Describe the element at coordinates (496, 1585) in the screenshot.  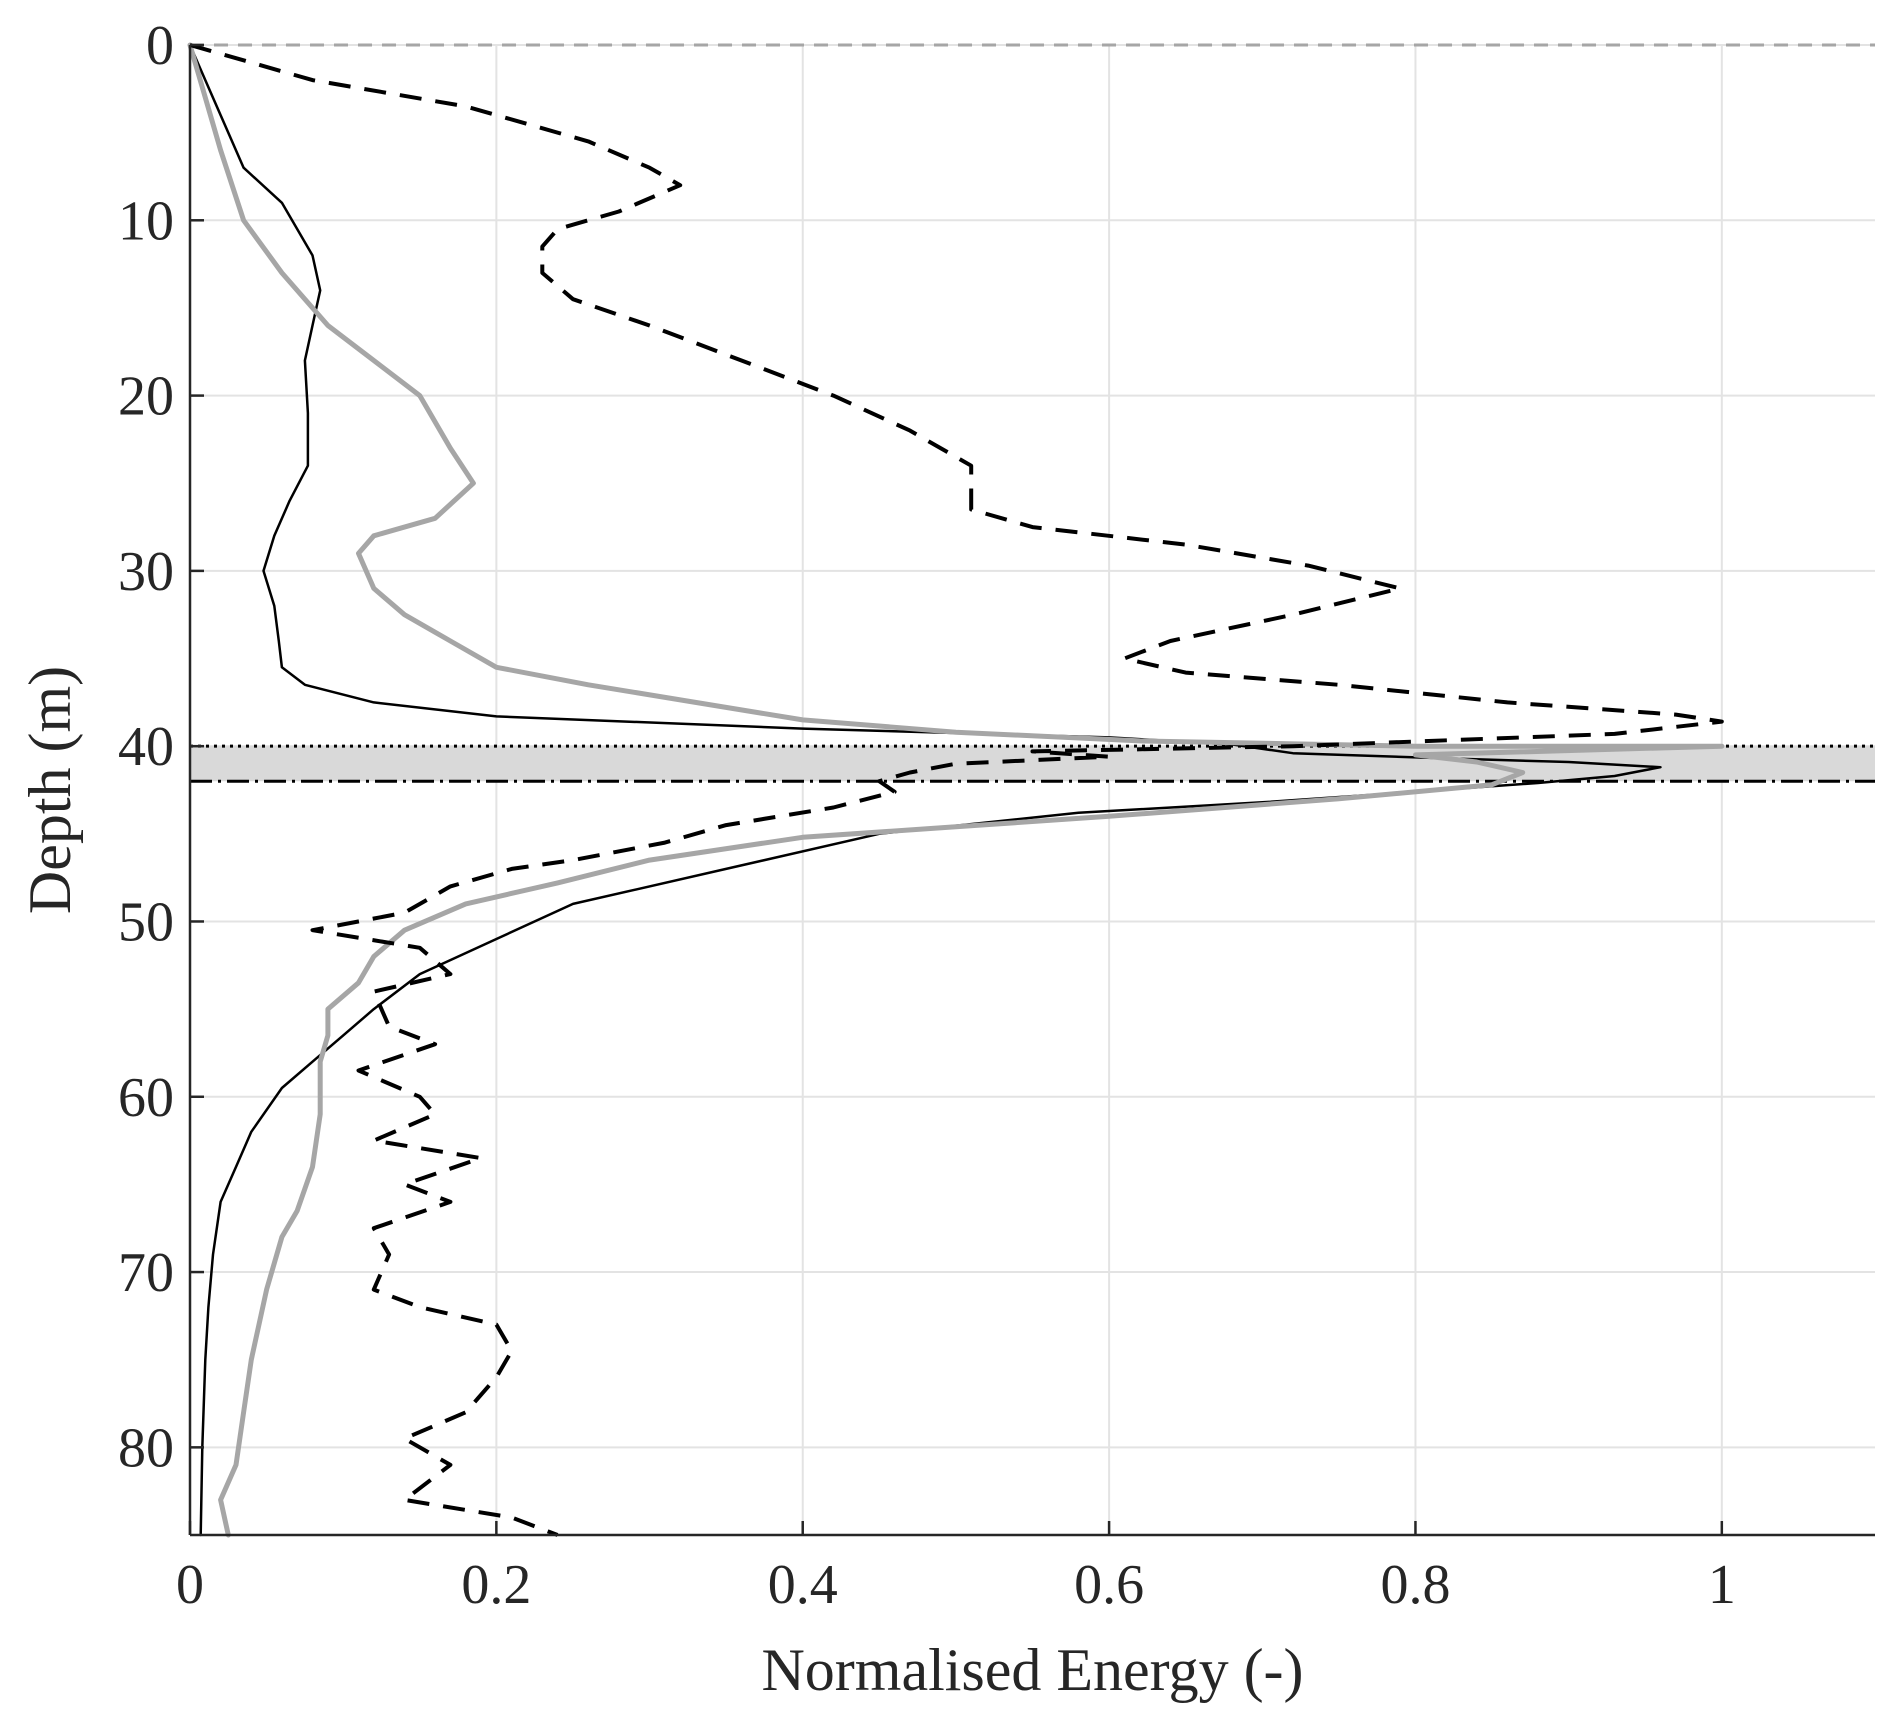
I see `x-tick-label-1: 0.2` at that location.